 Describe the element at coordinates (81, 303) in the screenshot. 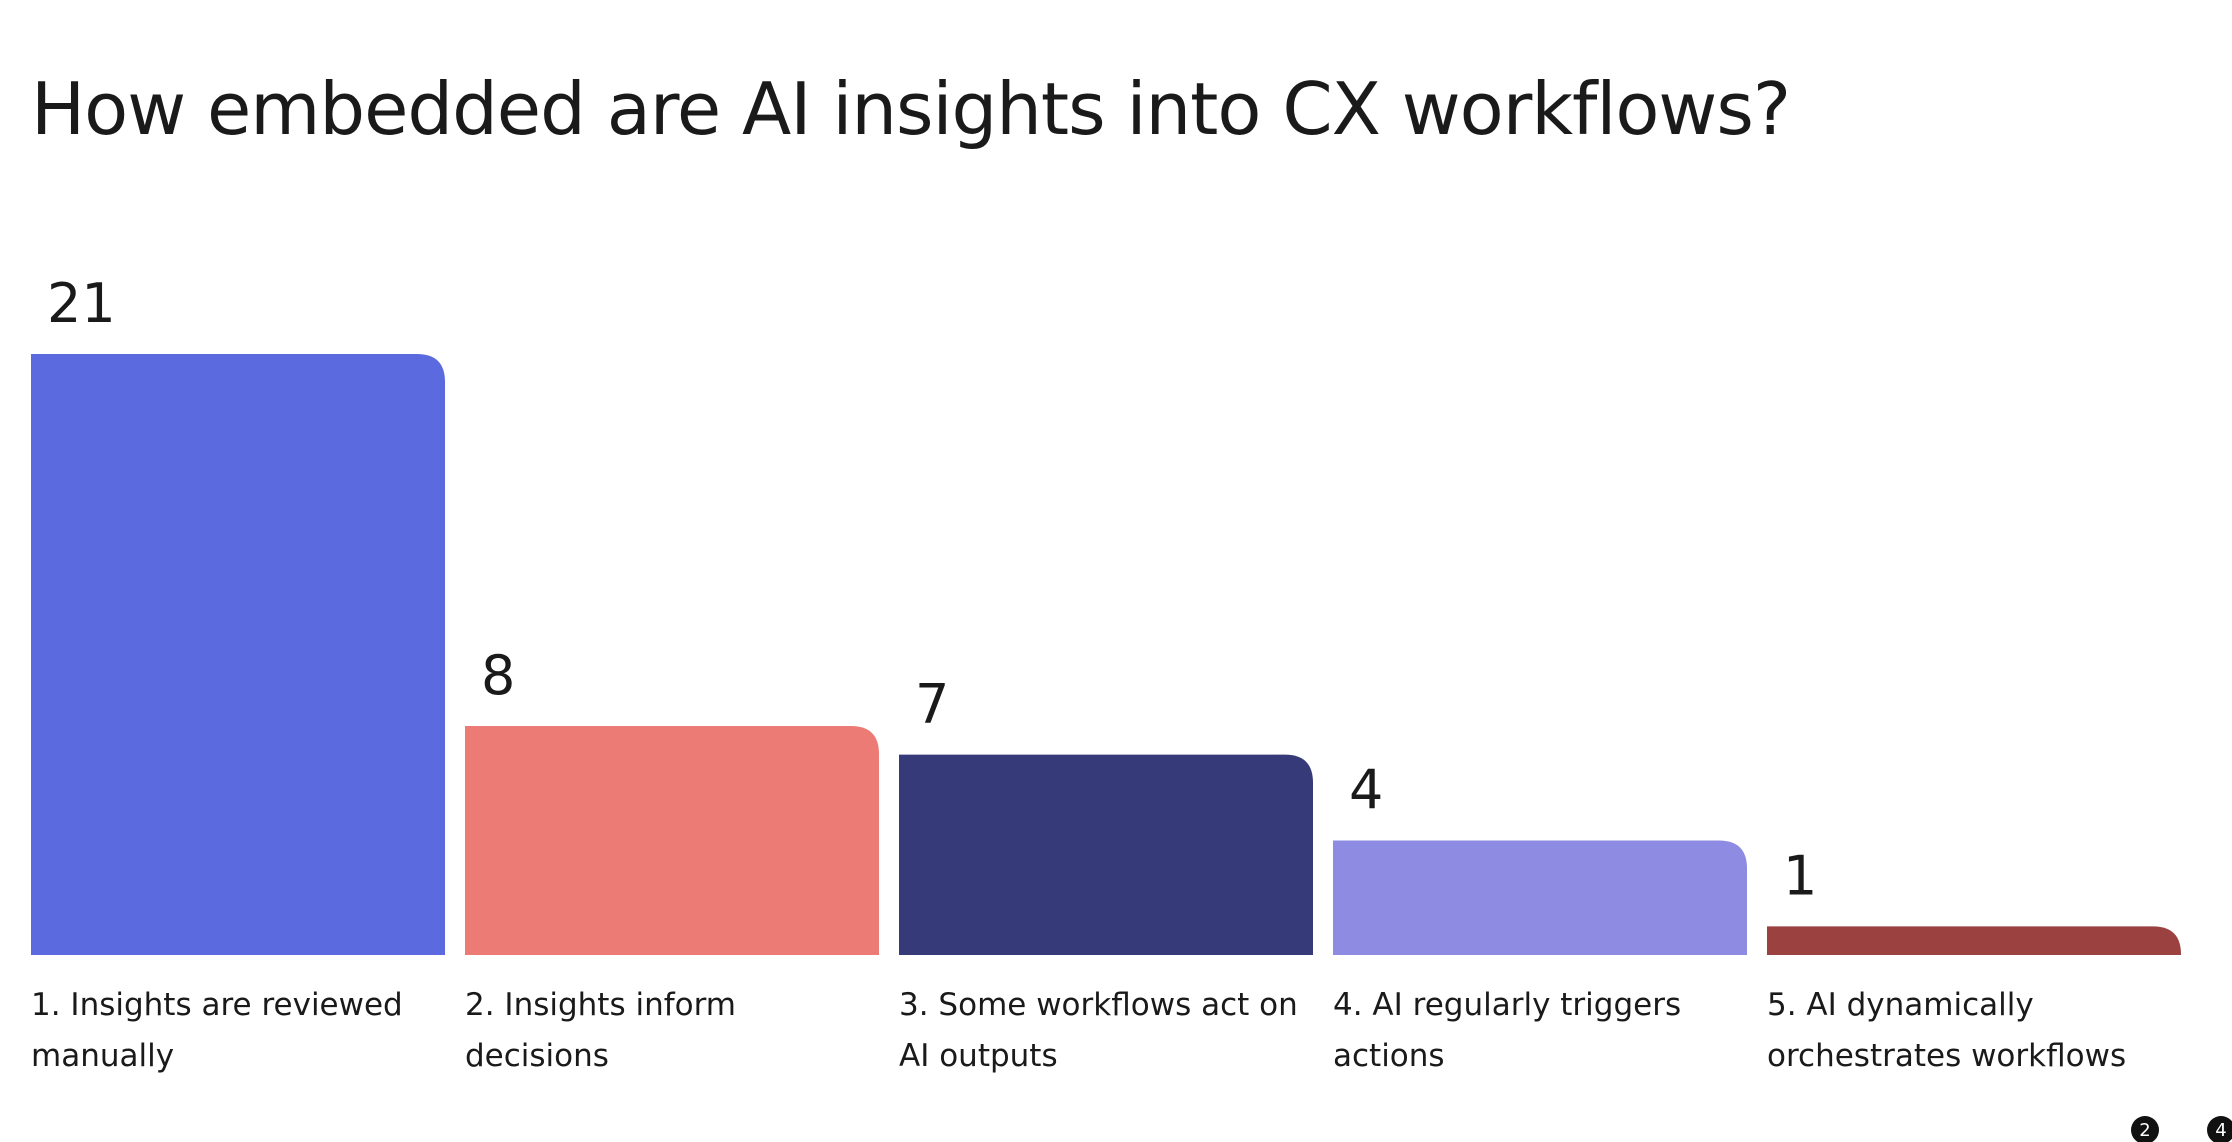

I see `value-label: 21` at that location.